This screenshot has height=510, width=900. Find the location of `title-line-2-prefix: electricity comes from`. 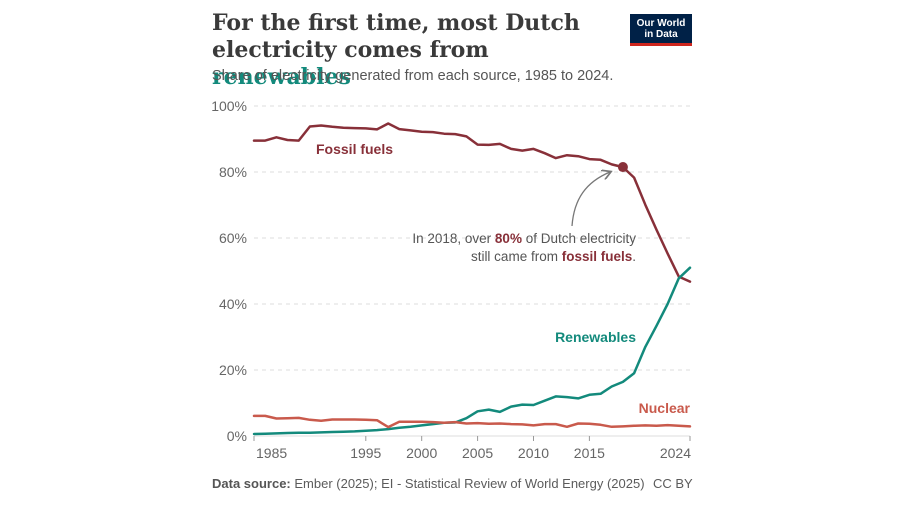

title-line-2-prefix: electricity comes from is located at coordinates (350, 50).